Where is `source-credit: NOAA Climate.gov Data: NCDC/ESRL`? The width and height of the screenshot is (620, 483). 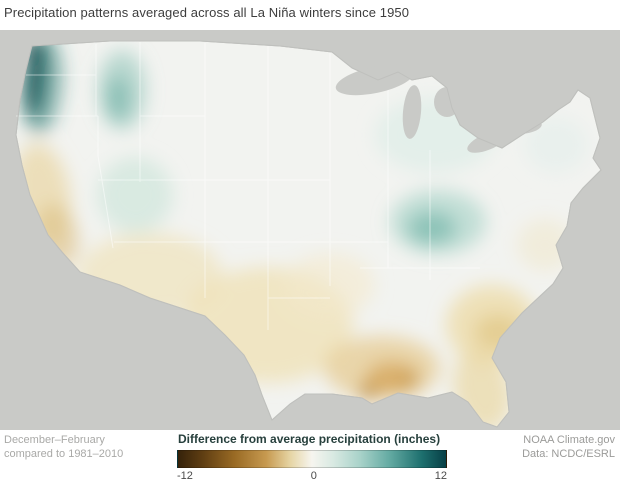
source-credit: NOAA Climate.gov Data: NCDC/ESRL is located at coordinates (568, 447).